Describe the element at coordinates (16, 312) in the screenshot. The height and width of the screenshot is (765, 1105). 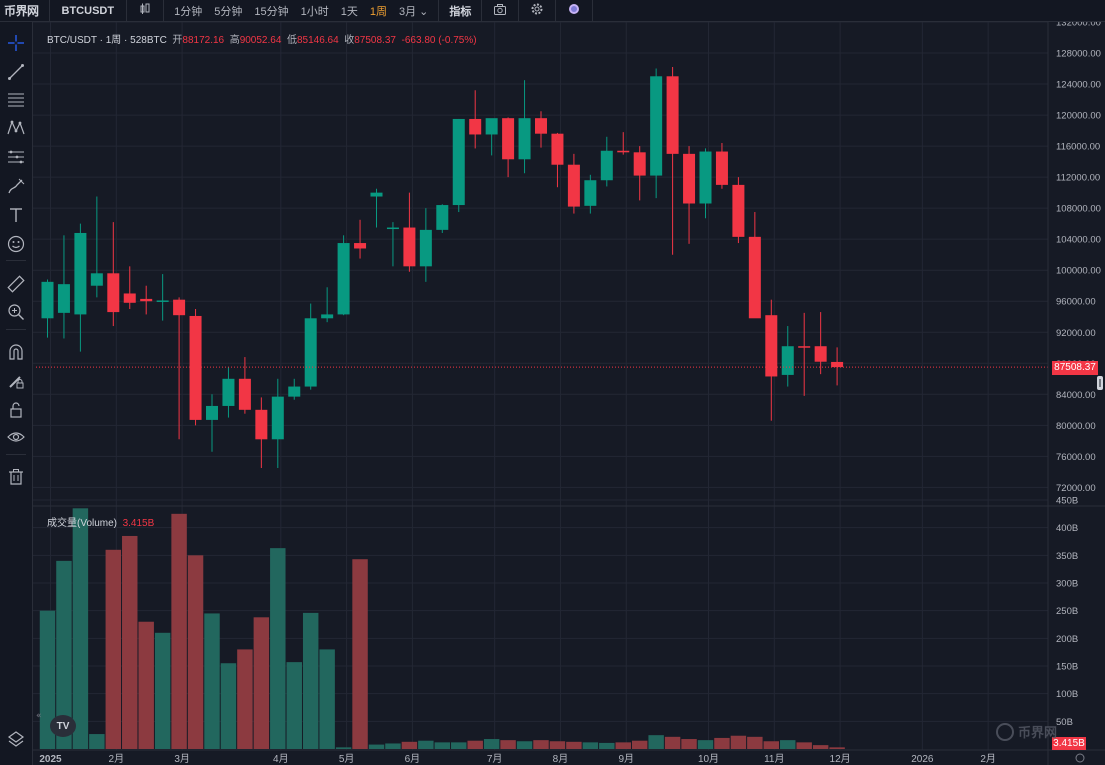
I see `zoom-in-icon` at that location.